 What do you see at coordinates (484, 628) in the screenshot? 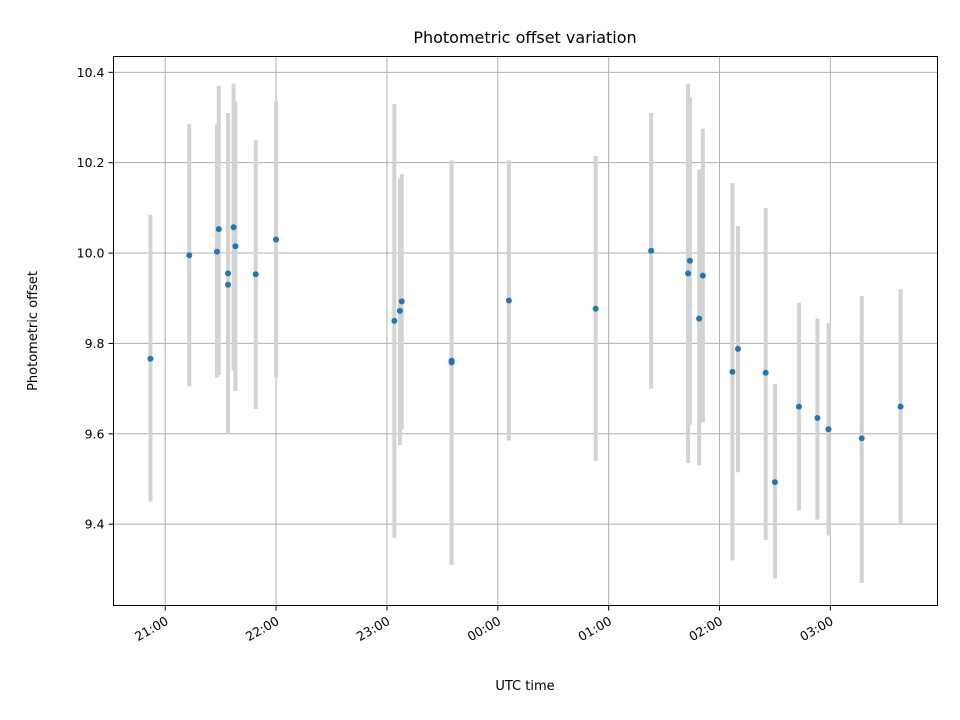
I see `x-tick-label: 00:00` at bounding box center [484, 628].